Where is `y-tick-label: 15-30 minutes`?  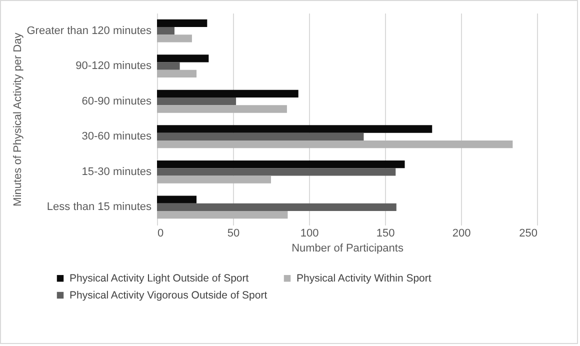
y-tick-label: 15-30 minutes is located at coordinates (117, 172).